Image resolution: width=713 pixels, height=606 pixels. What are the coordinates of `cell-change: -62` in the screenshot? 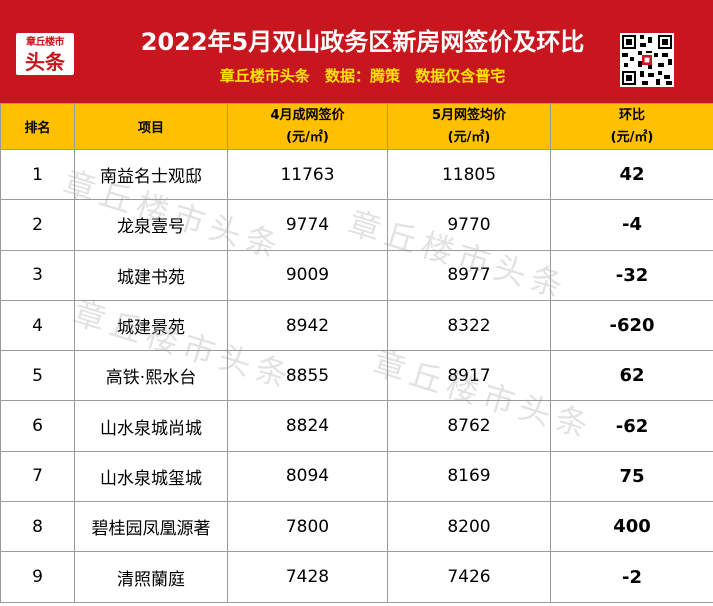 It's located at (631, 426).